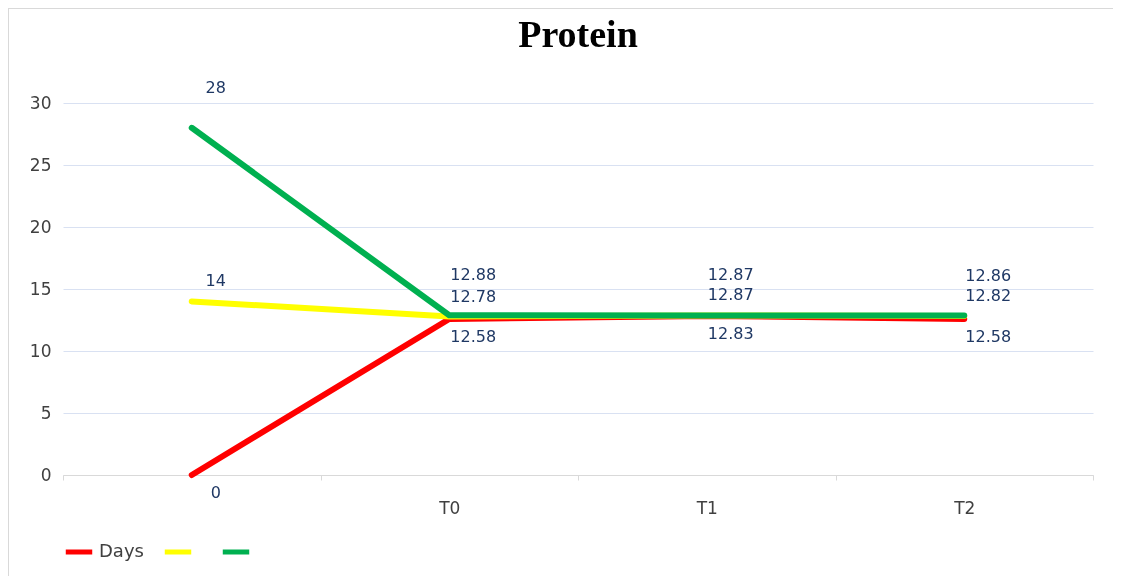  Describe the element at coordinates (121, 550) in the screenshot. I see `legend-label: Days` at that location.